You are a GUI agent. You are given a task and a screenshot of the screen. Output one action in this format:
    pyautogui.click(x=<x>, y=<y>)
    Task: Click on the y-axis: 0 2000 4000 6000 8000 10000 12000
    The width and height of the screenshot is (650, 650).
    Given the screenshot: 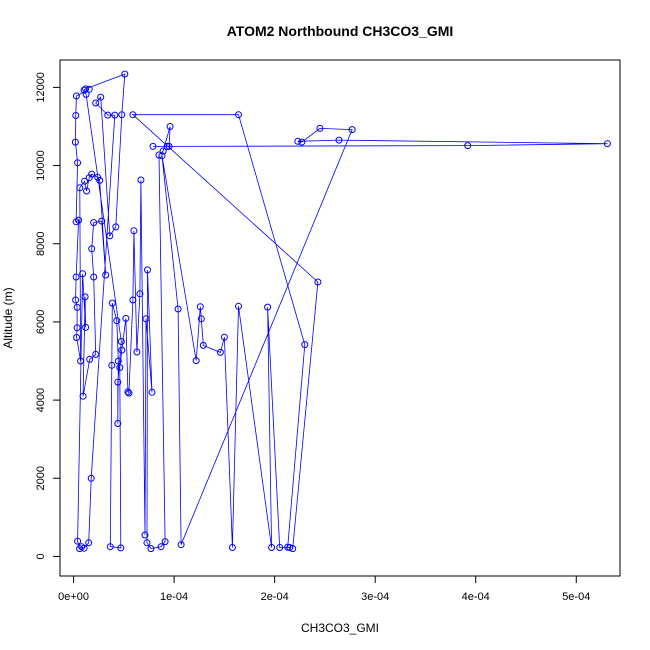 What is the action you would take?
    pyautogui.click(x=48, y=316)
    